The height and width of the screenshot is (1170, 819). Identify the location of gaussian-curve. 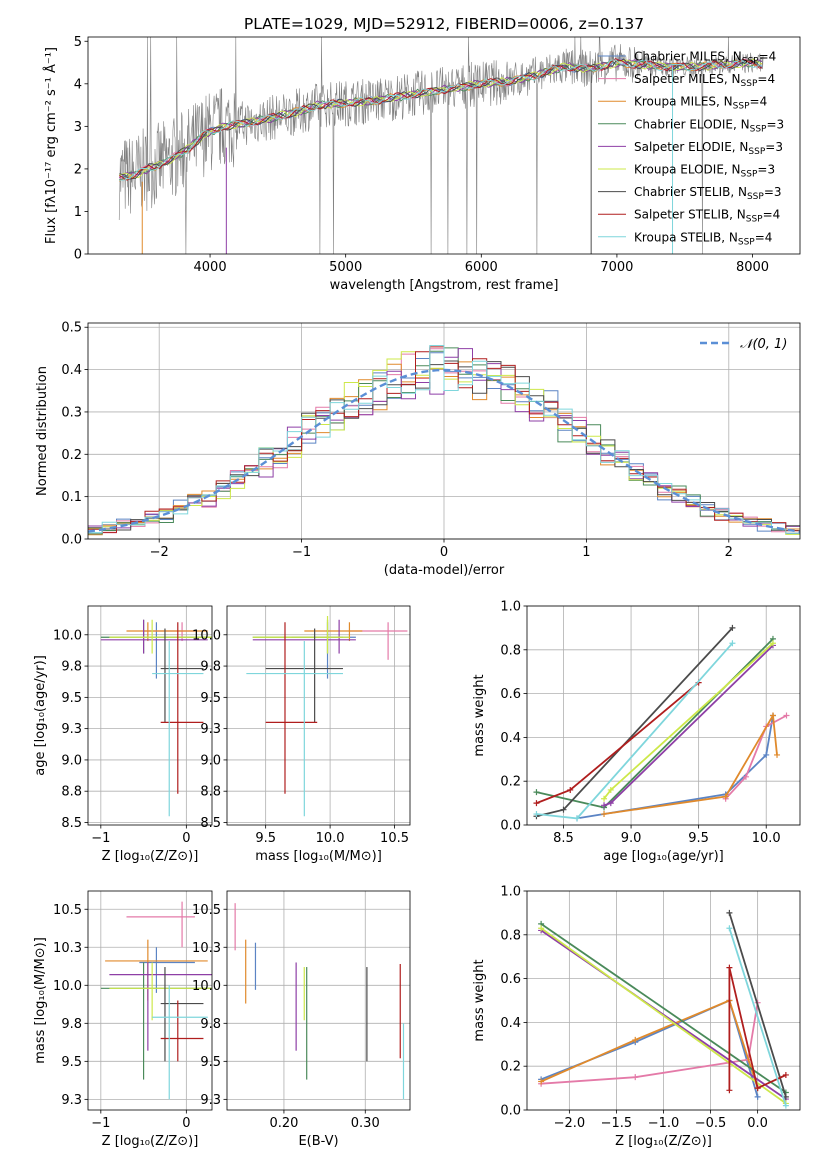
(444, 450).